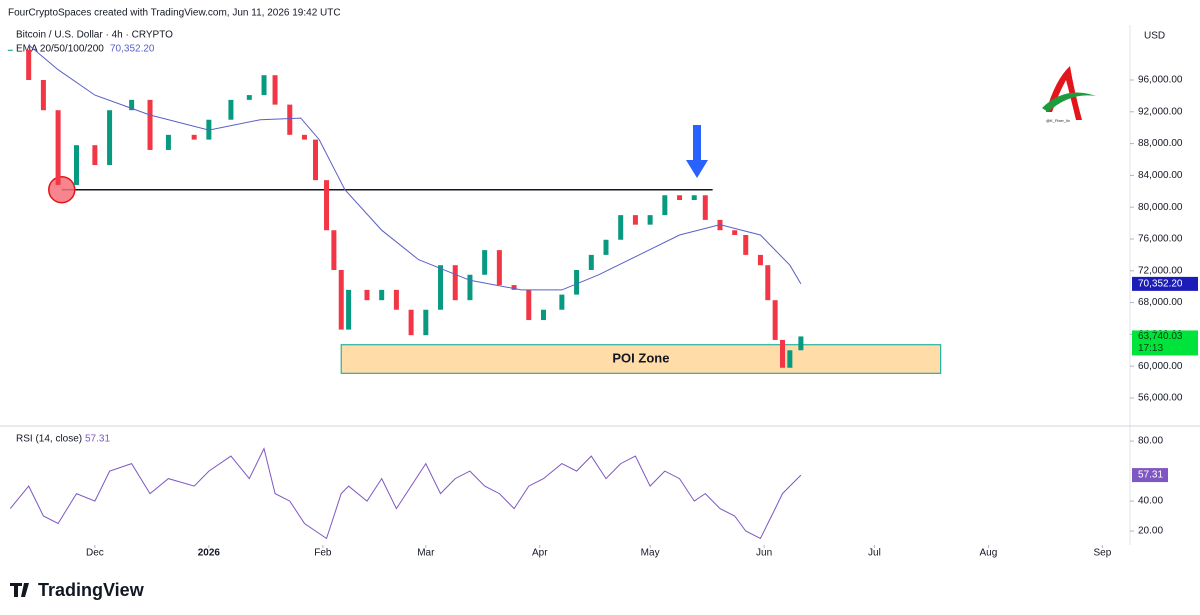  Describe the element at coordinates (1160, 270) in the screenshot. I see `y-tick-label: 72,000.00` at that location.